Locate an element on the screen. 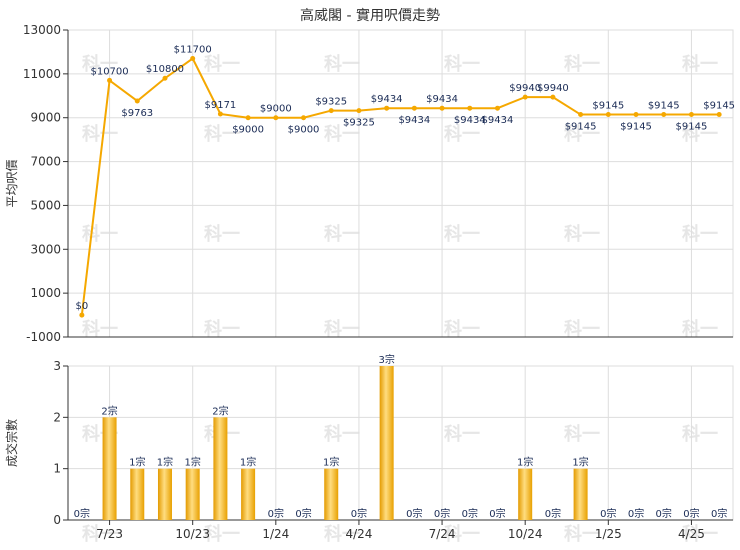 Image resolution: width=740 pixels, height=550 pixels. y-axis-label: 成交宗數 is located at coordinates (11, 443).